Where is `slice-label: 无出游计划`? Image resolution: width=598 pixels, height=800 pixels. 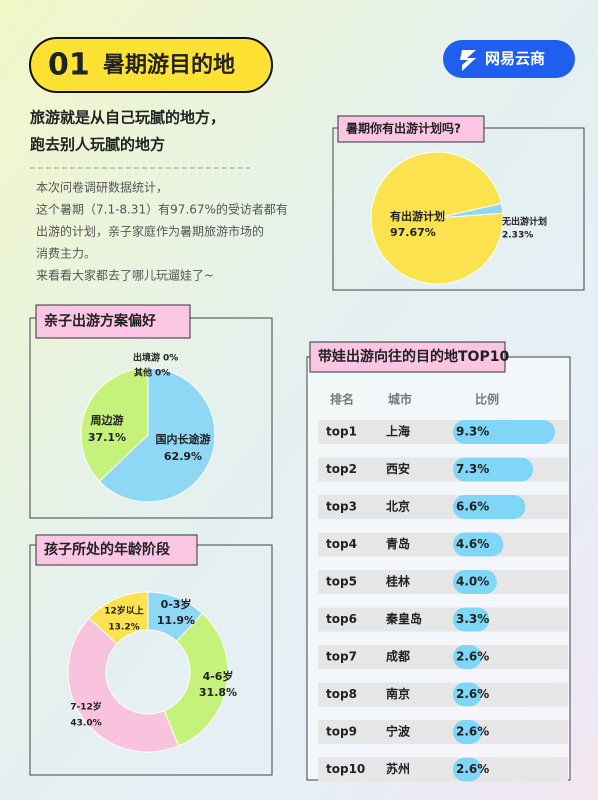
slice-label: 无出游计划 is located at coordinates (524, 222).